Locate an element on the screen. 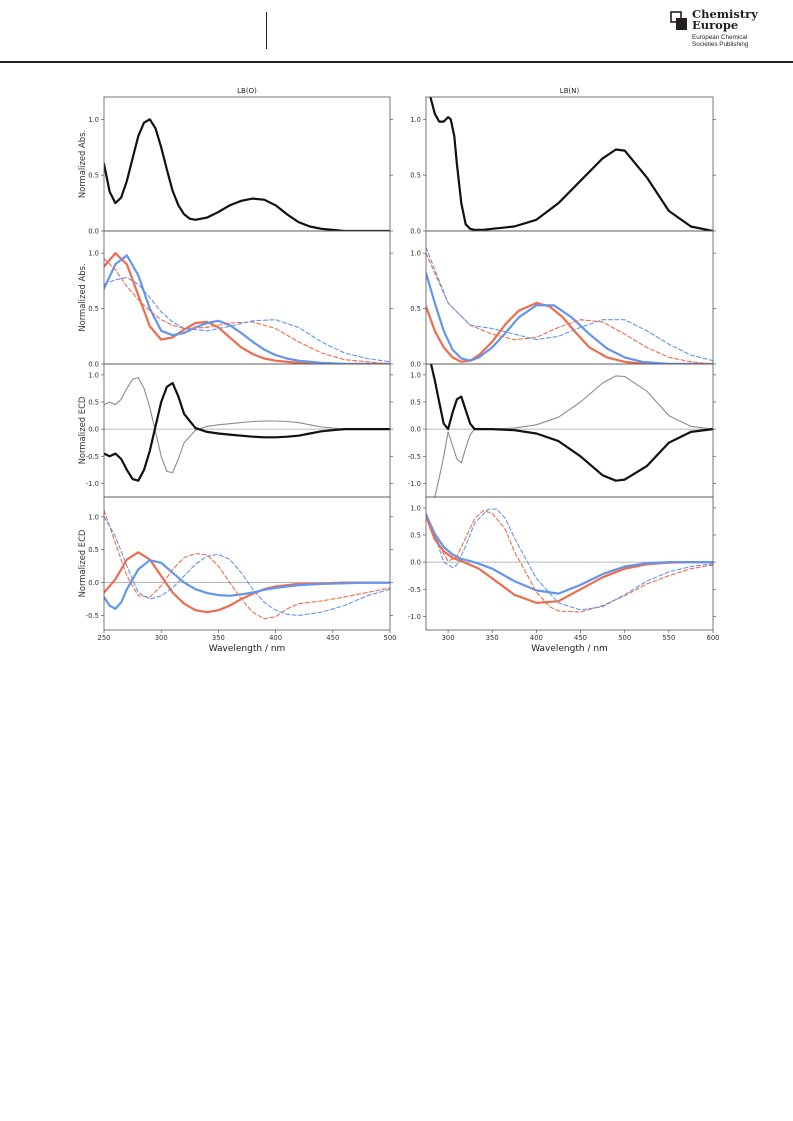 The height and width of the screenshot is (1121, 793). header-rule is located at coordinates (396, 62).